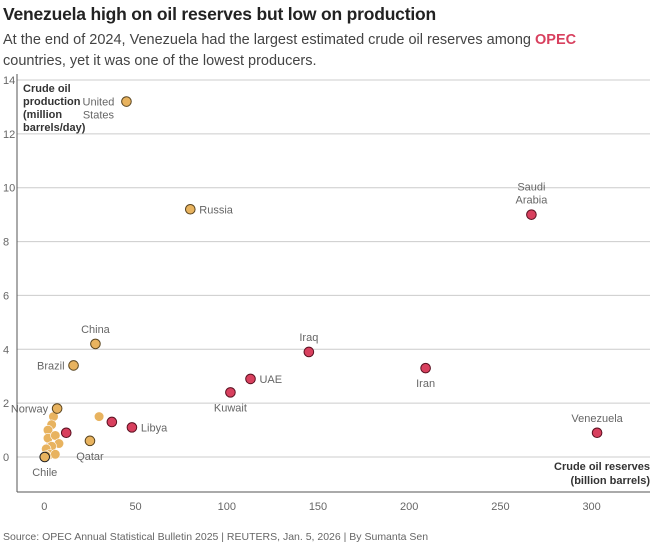  What do you see at coordinates (6, 243) in the screenshot?
I see `y-tick-label-8: 8` at bounding box center [6, 243].